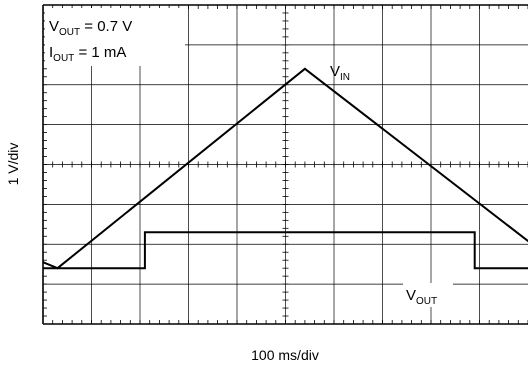 The height and width of the screenshot is (370, 528). Describe the element at coordinates (87, 54) in the screenshot. I see `iout-setting-label: IOUT = 1 mA` at that location.